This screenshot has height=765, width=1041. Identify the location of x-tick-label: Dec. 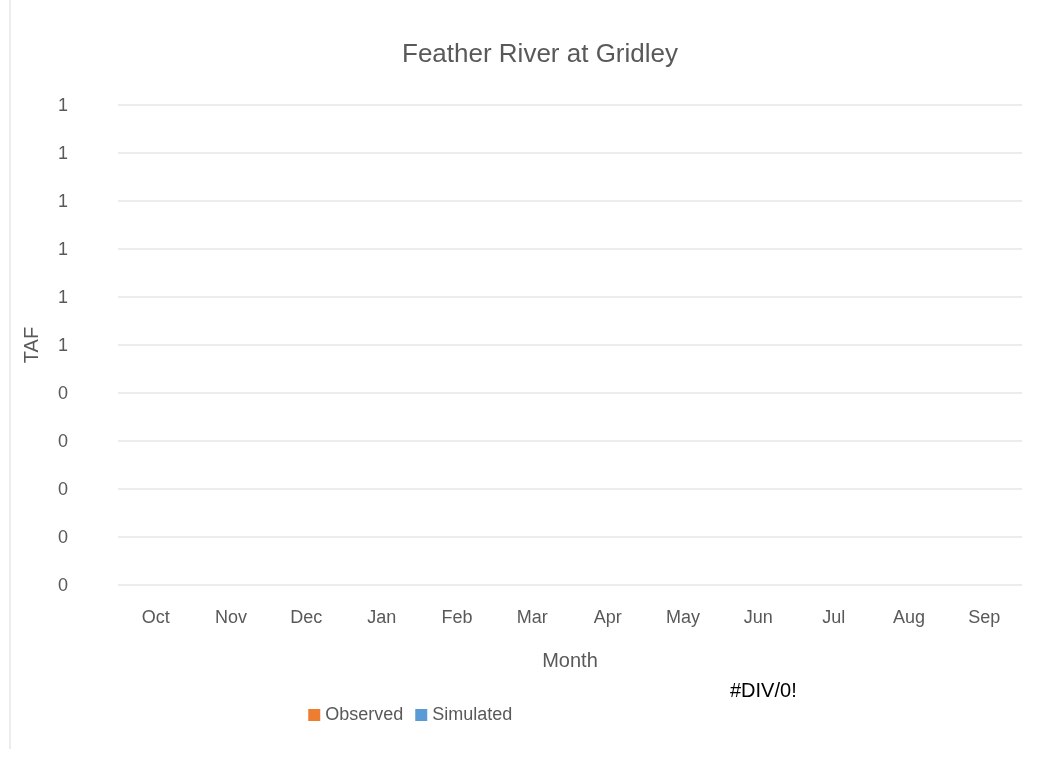
(306, 617).